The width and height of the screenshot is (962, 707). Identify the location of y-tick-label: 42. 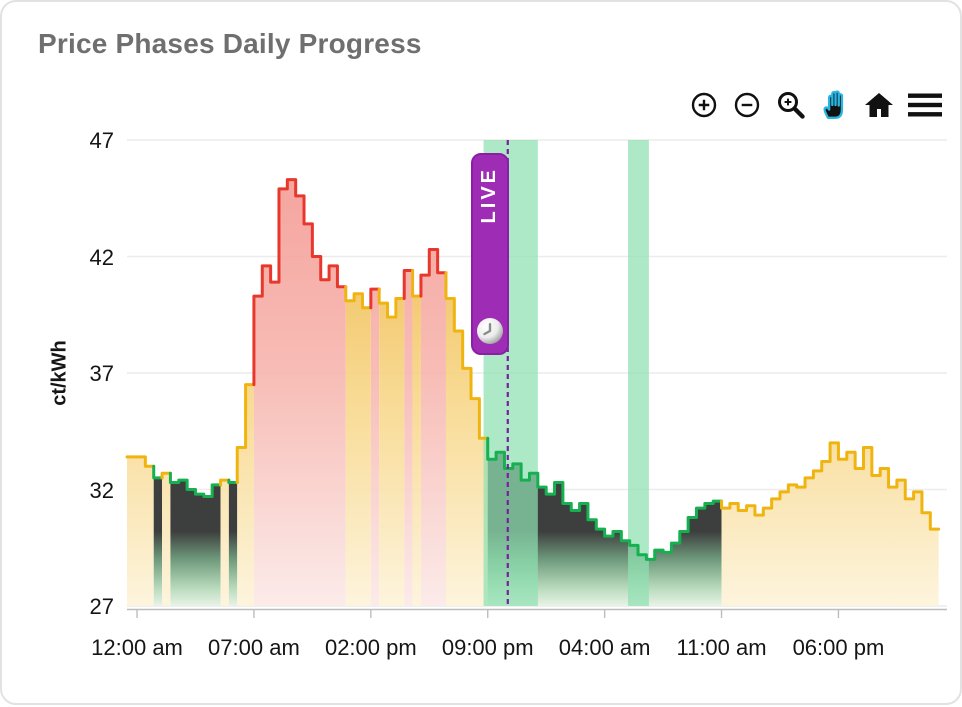
(101, 257).